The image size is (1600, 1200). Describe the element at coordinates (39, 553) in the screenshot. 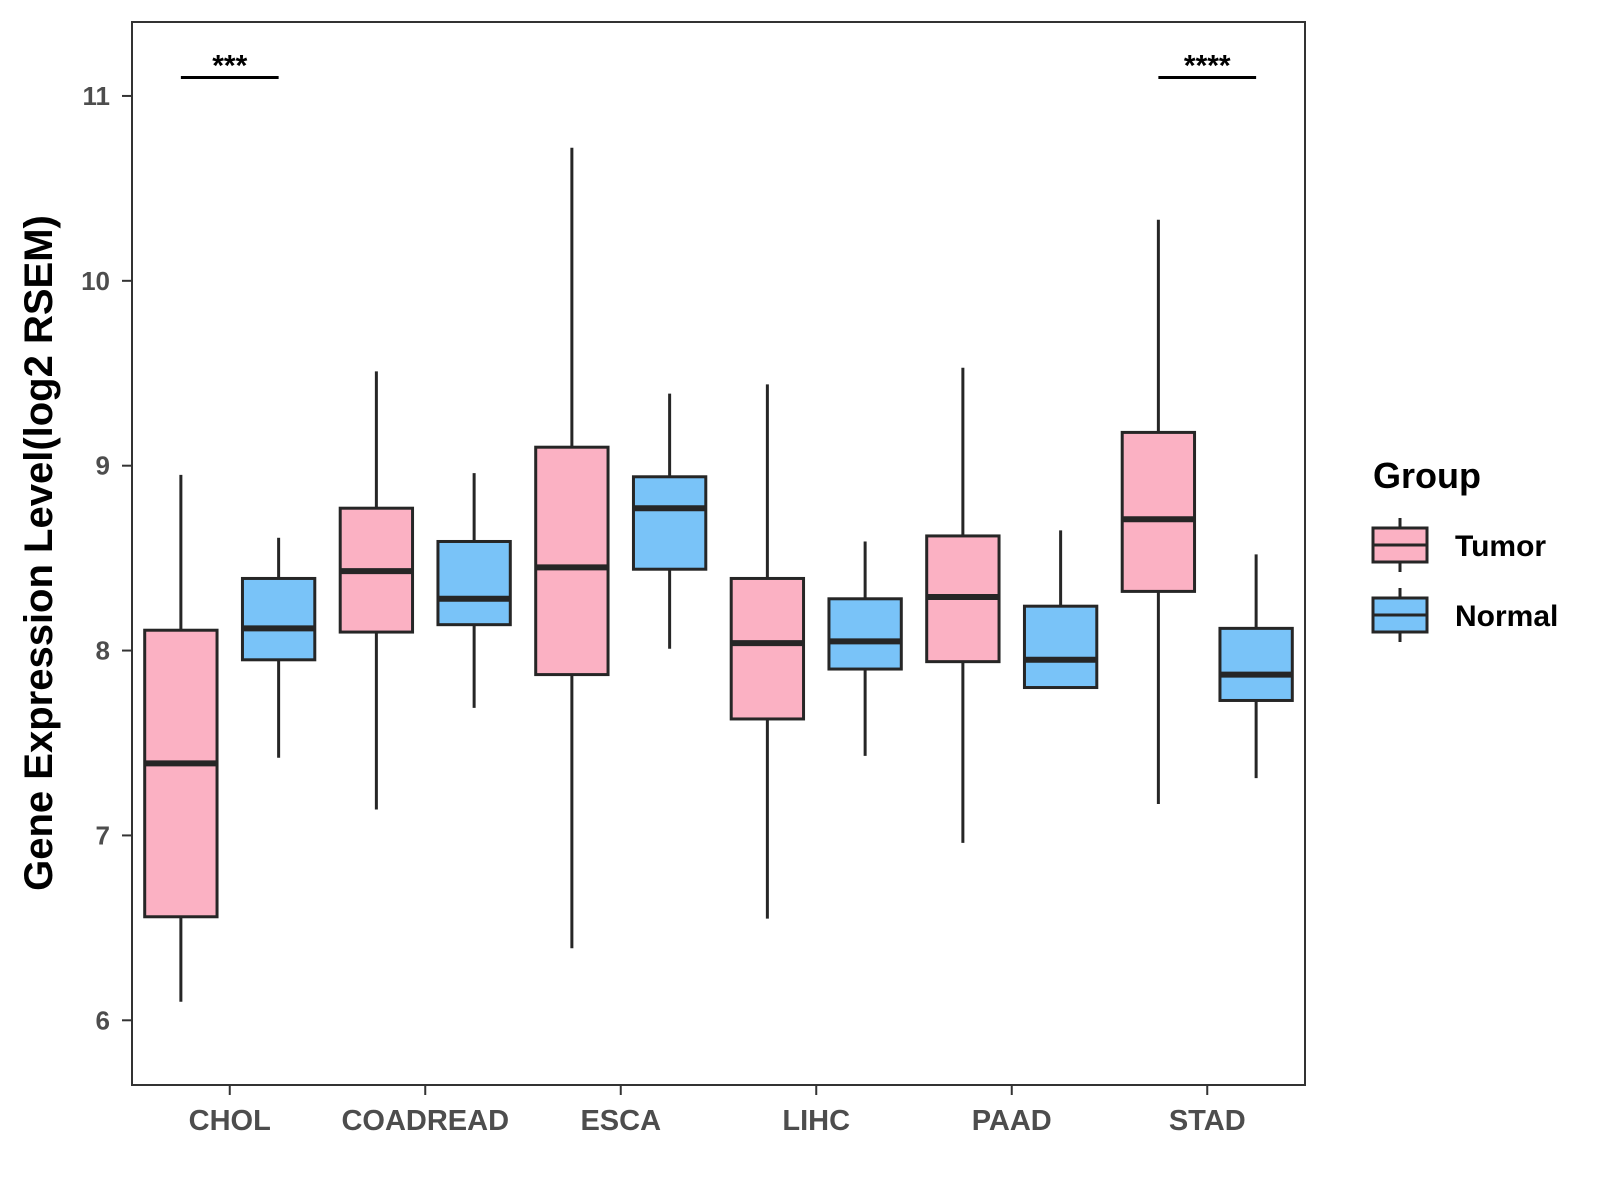

I see `y-axis-title: Gene Expression Level(log2 RSEM)` at that location.